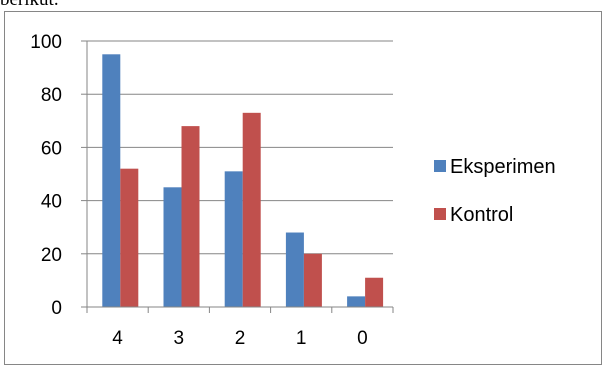 This screenshot has height=367, width=605. What do you see at coordinates (51, 255) in the screenshot?
I see `y-tick-label: 20` at bounding box center [51, 255].